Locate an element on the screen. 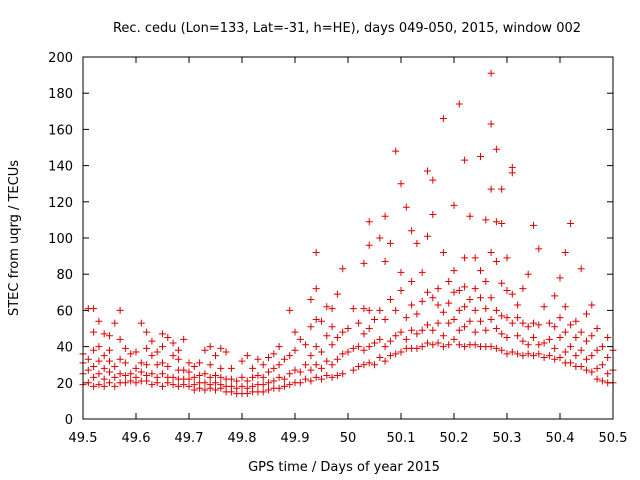 The height and width of the screenshot is (480, 640). x-tick-label: 50.2 is located at coordinates (454, 438).